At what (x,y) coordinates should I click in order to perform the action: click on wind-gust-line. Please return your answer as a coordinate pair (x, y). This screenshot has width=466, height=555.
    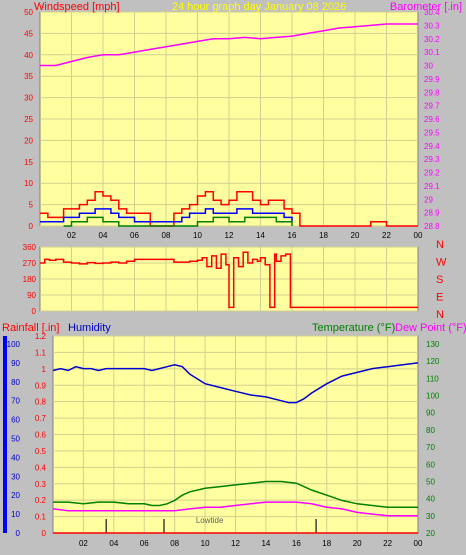
    Looking at the image, I should click on (229, 209).